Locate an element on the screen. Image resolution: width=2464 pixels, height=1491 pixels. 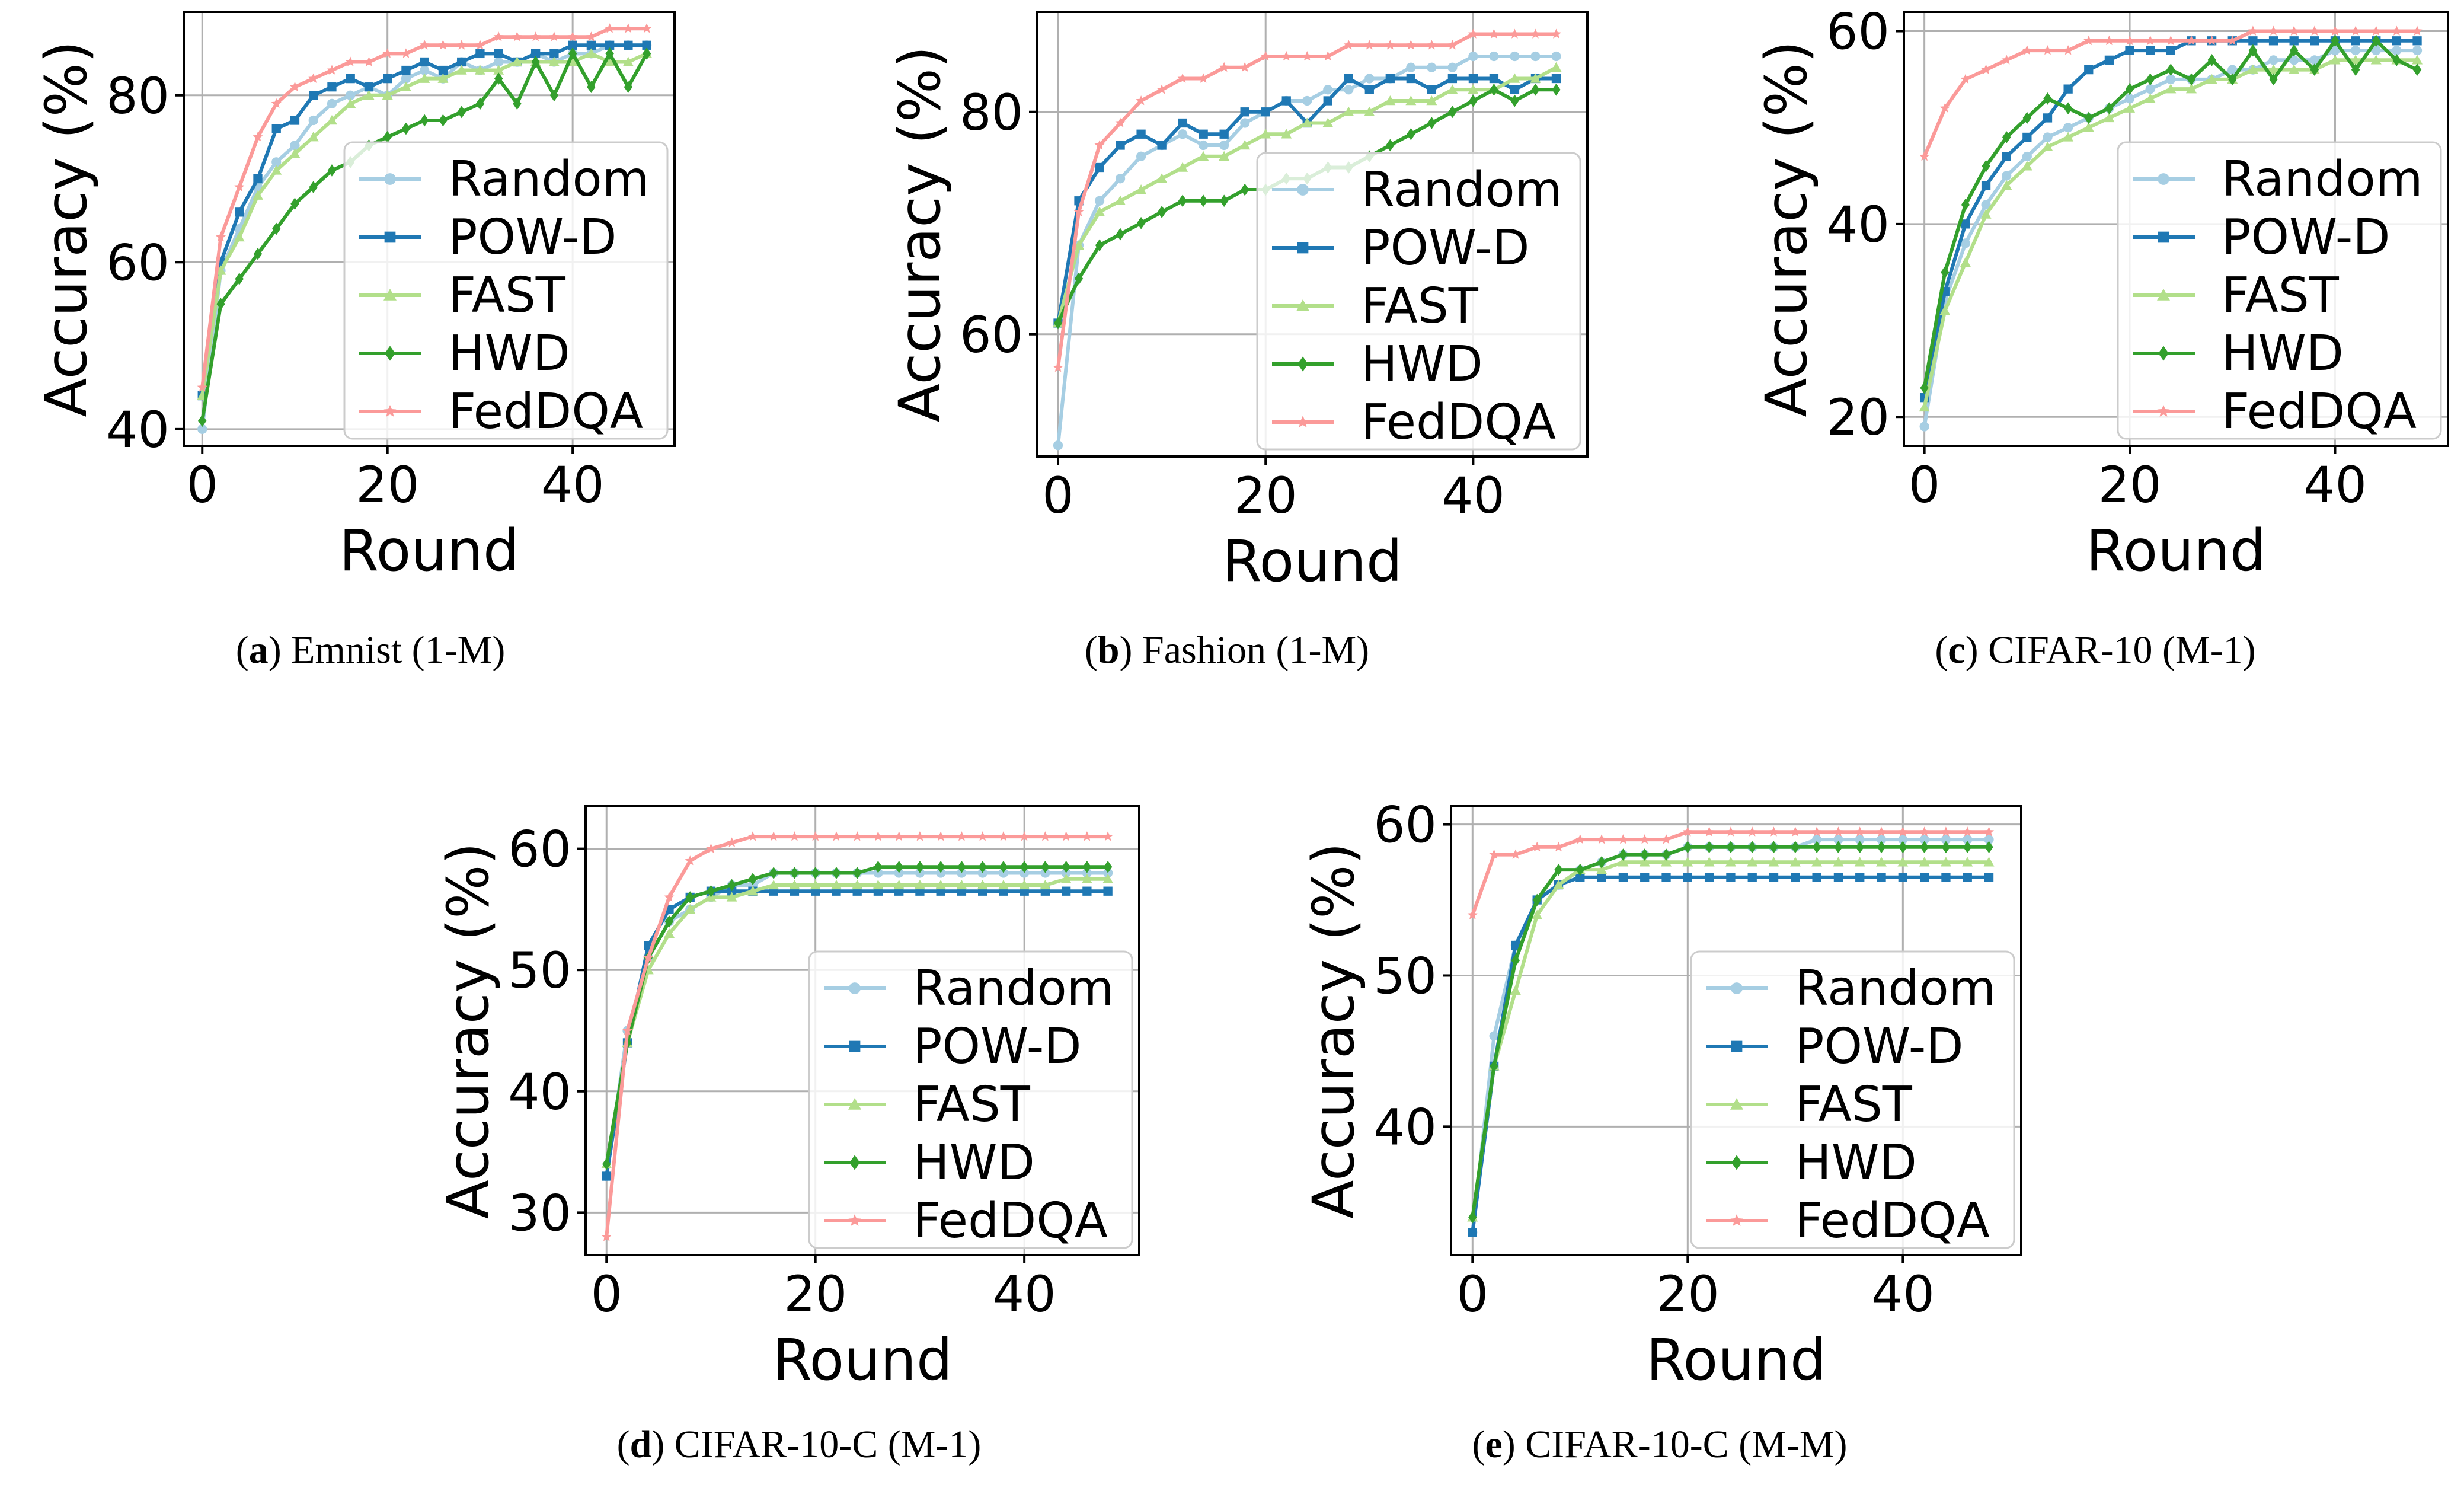
x-axis-label: Round is located at coordinates (429, 551).